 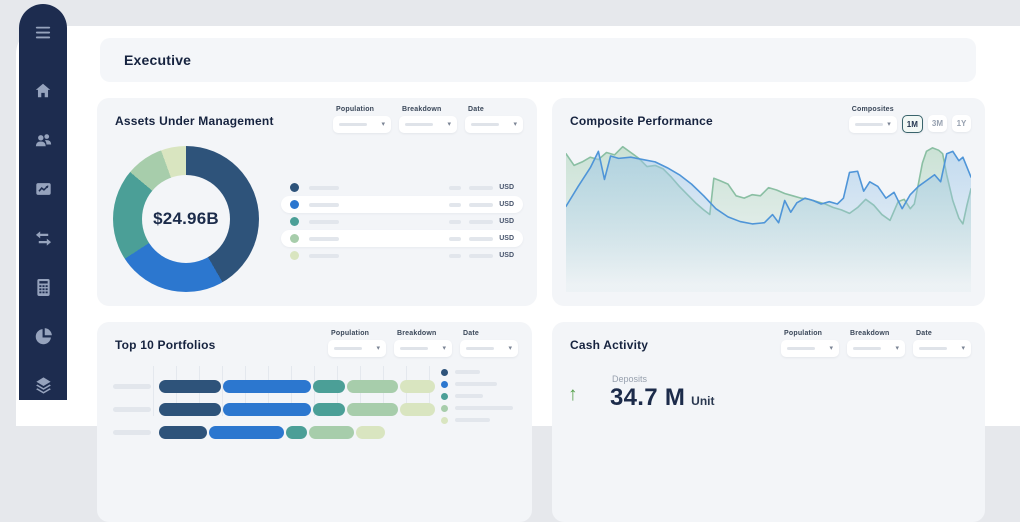 I want to click on area-chart-svg, so click(x=768, y=217).